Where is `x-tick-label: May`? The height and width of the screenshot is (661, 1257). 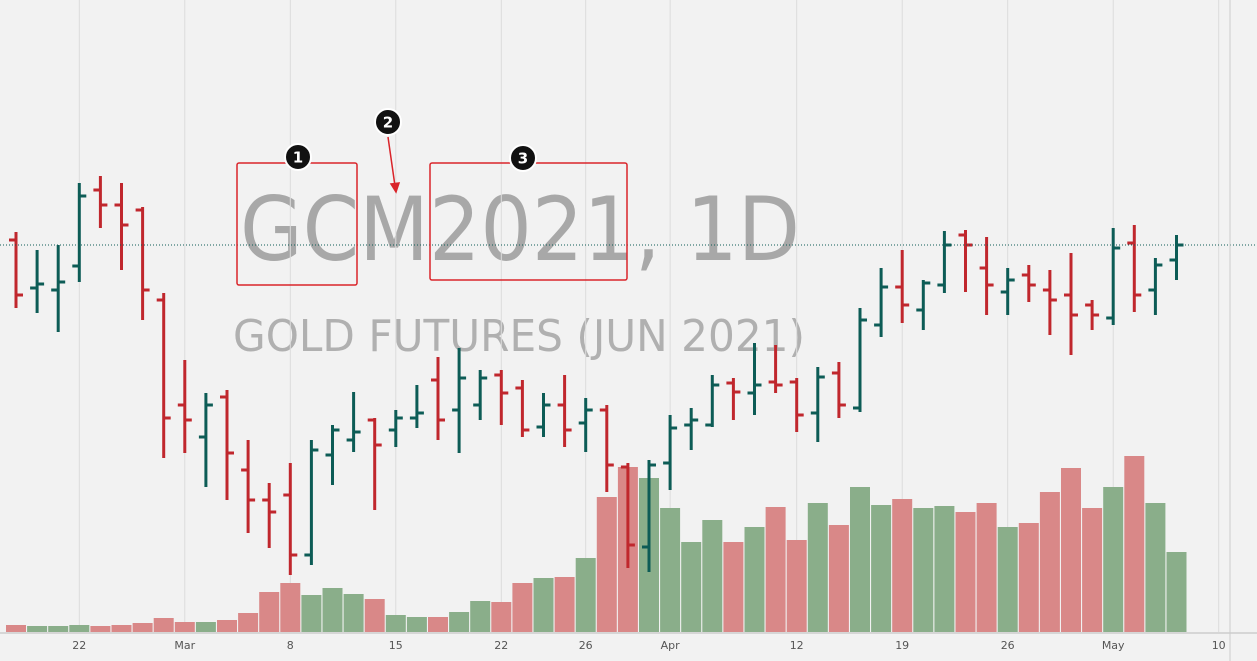
x-tick-label: May is located at coordinates (1113, 645).